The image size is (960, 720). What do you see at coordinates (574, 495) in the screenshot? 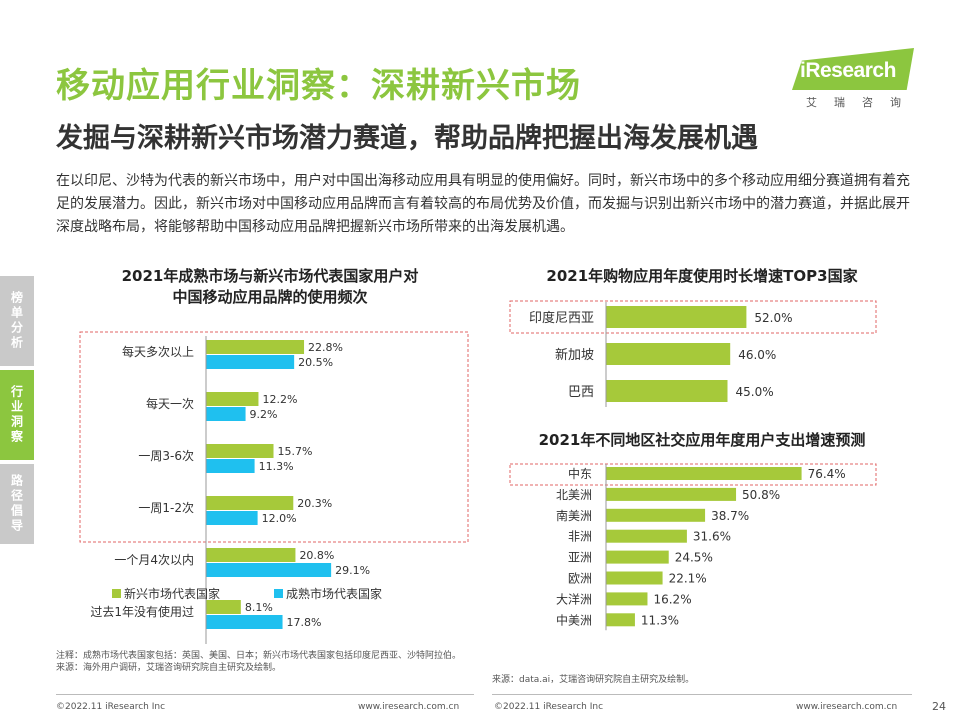
I see `chart3-category-label: 北美洲` at bounding box center [574, 495].